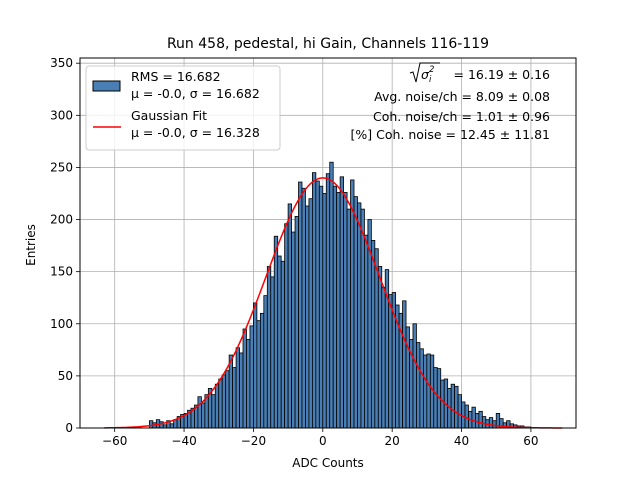  Describe the element at coordinates (114, 441) in the screenshot. I see `x-tick-label: −60` at that location.